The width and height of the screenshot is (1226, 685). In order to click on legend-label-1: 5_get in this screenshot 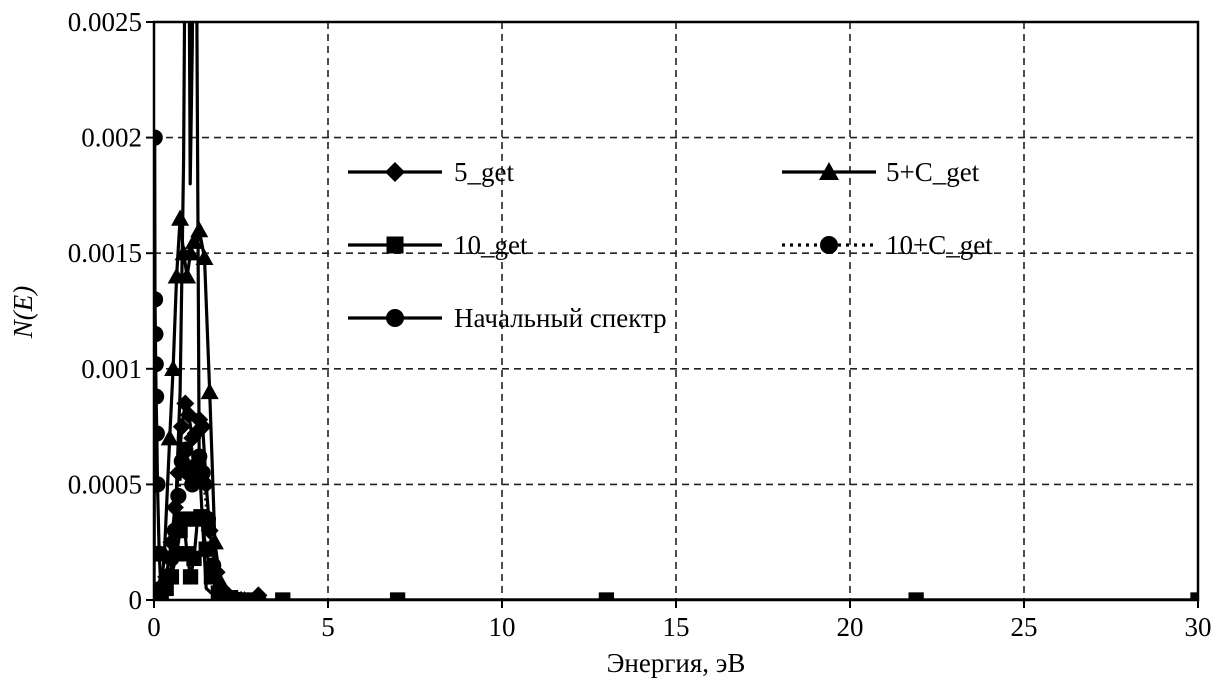, I will do `click(484, 172)`.